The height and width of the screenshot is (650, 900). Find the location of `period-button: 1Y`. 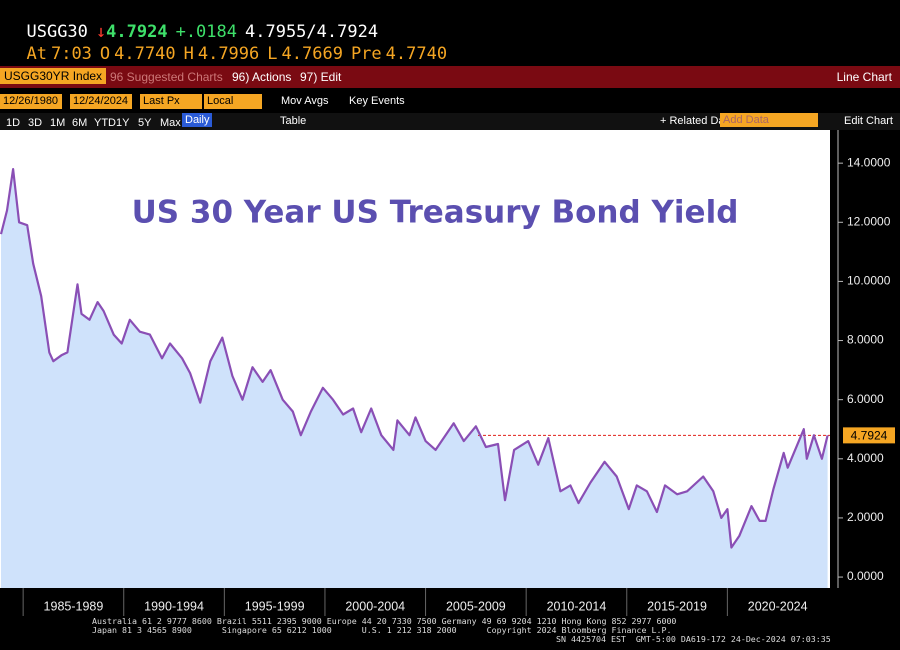

period-button: 1Y is located at coordinates (123, 123).